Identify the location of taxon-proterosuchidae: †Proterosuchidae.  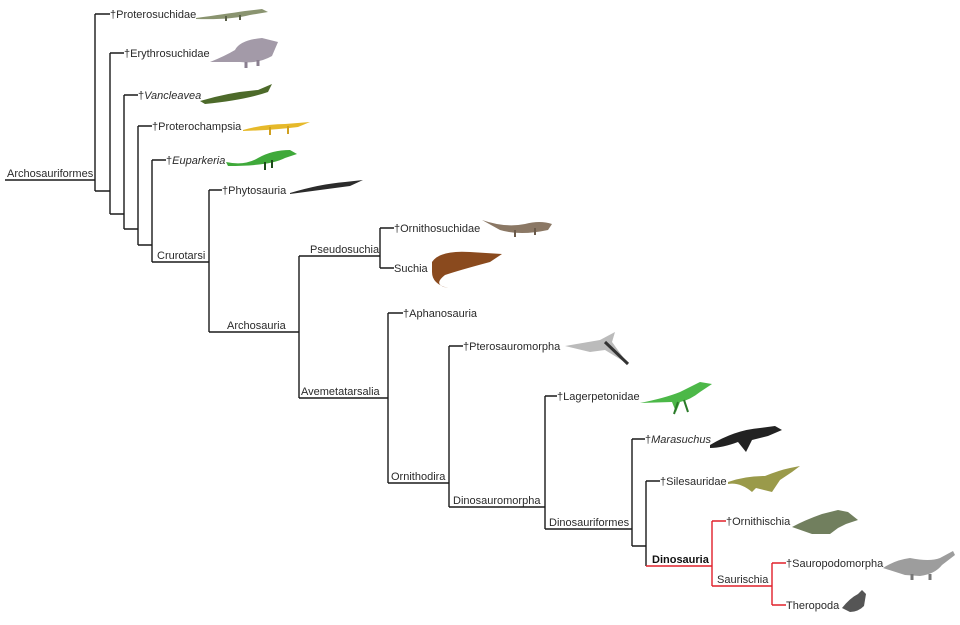
(153, 15).